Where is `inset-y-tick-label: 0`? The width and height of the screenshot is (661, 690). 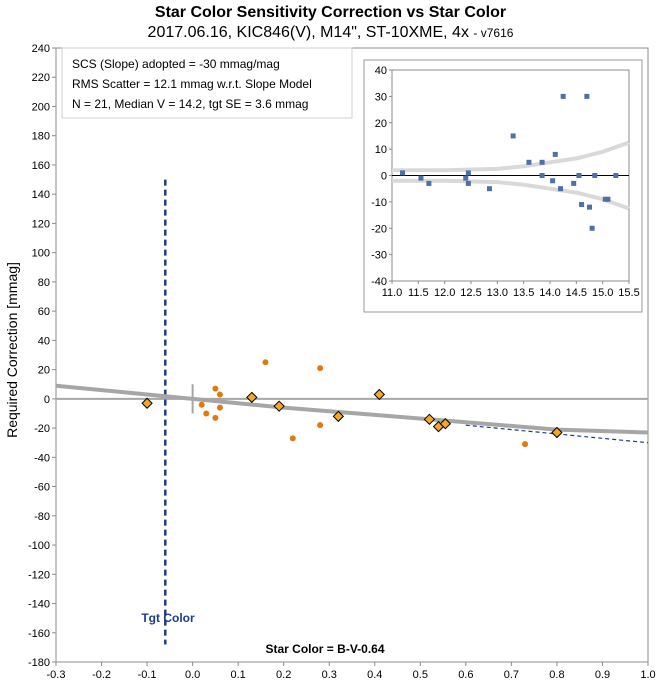 inset-y-tick-label: 0 is located at coordinates (384, 177).